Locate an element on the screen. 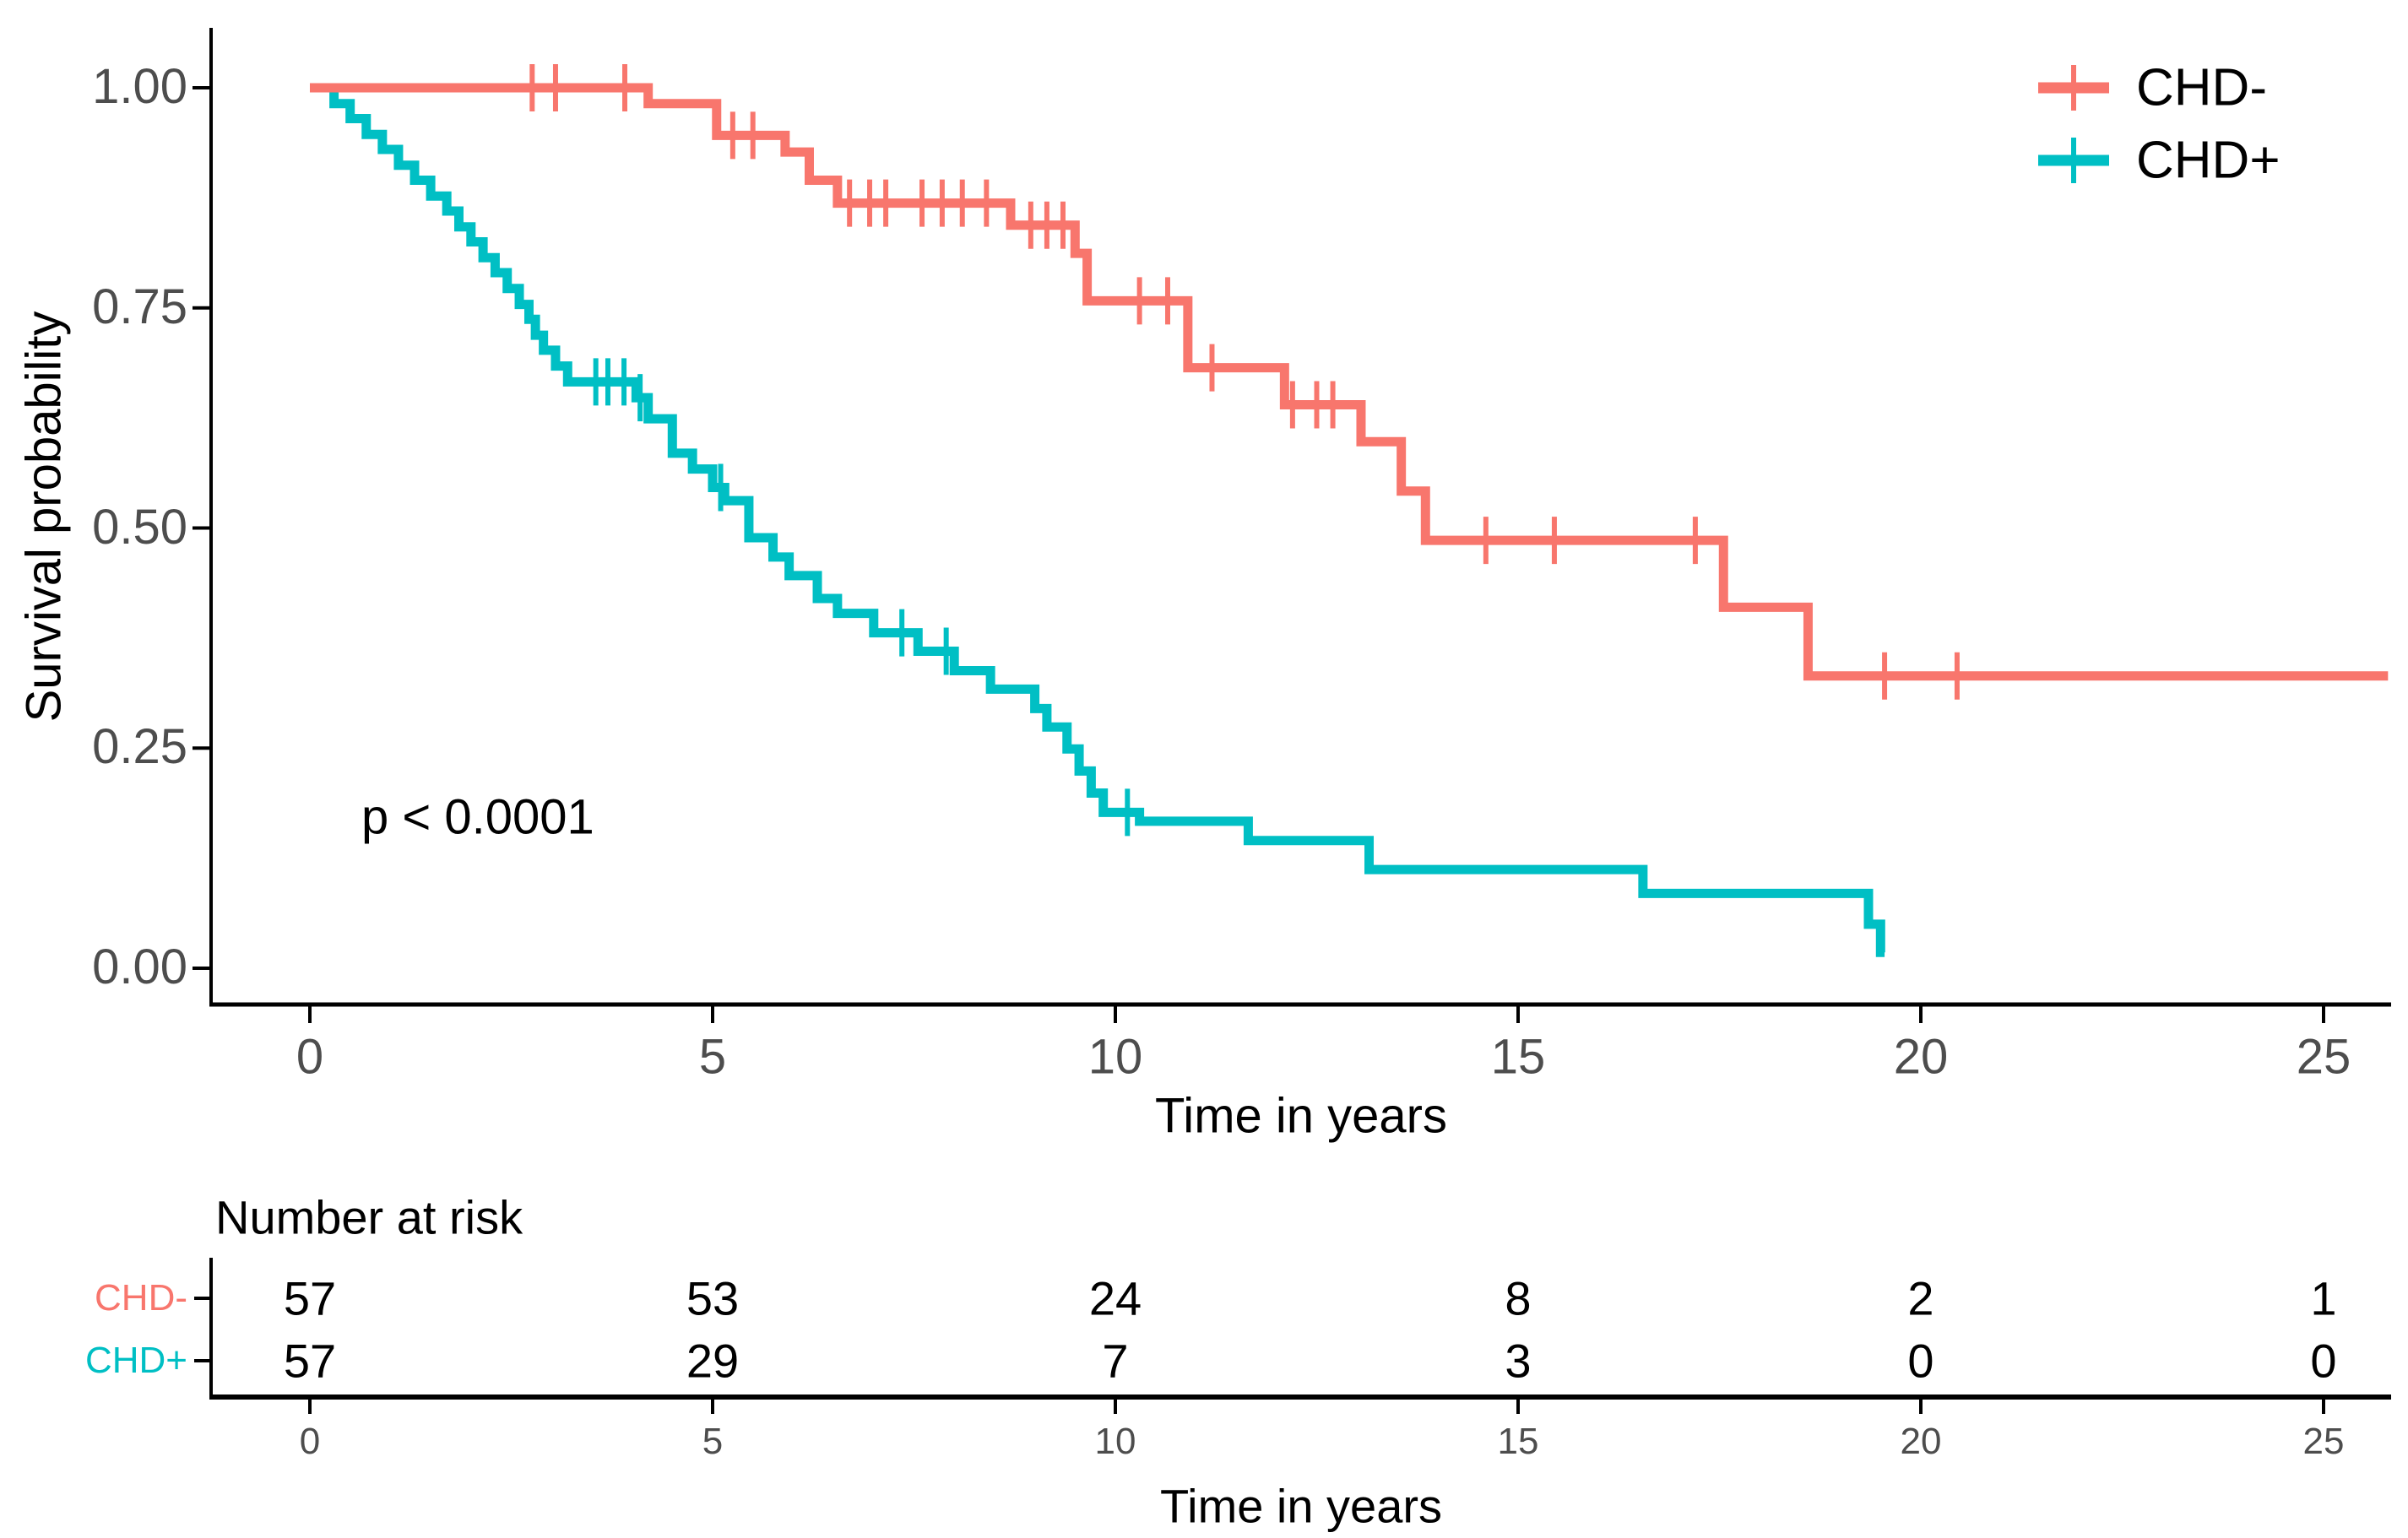 The width and height of the screenshot is (2408, 1538). p-value-annotation: p < 0.0001 is located at coordinates (478, 817).